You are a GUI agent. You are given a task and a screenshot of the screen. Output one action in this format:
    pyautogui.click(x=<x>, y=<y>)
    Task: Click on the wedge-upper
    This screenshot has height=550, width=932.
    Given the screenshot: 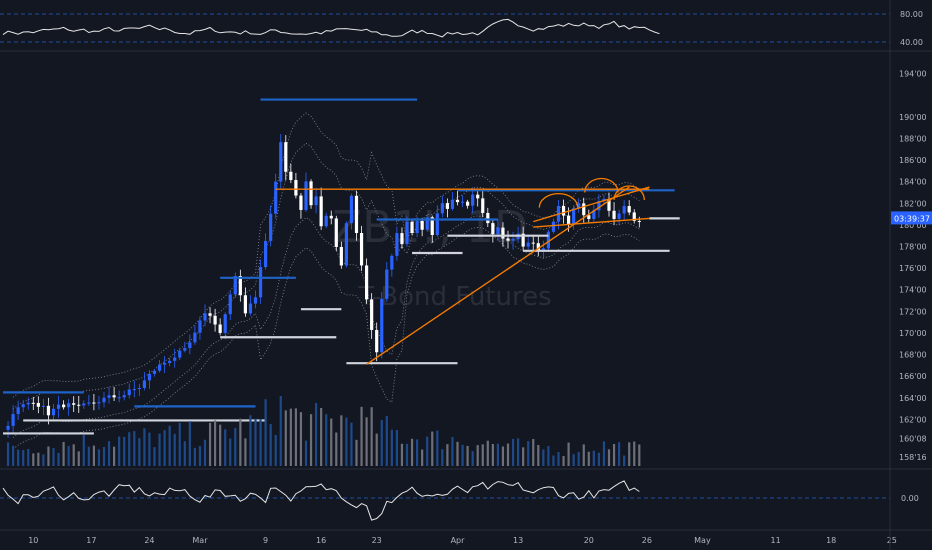 What is the action you would take?
    pyautogui.click(x=591, y=204)
    